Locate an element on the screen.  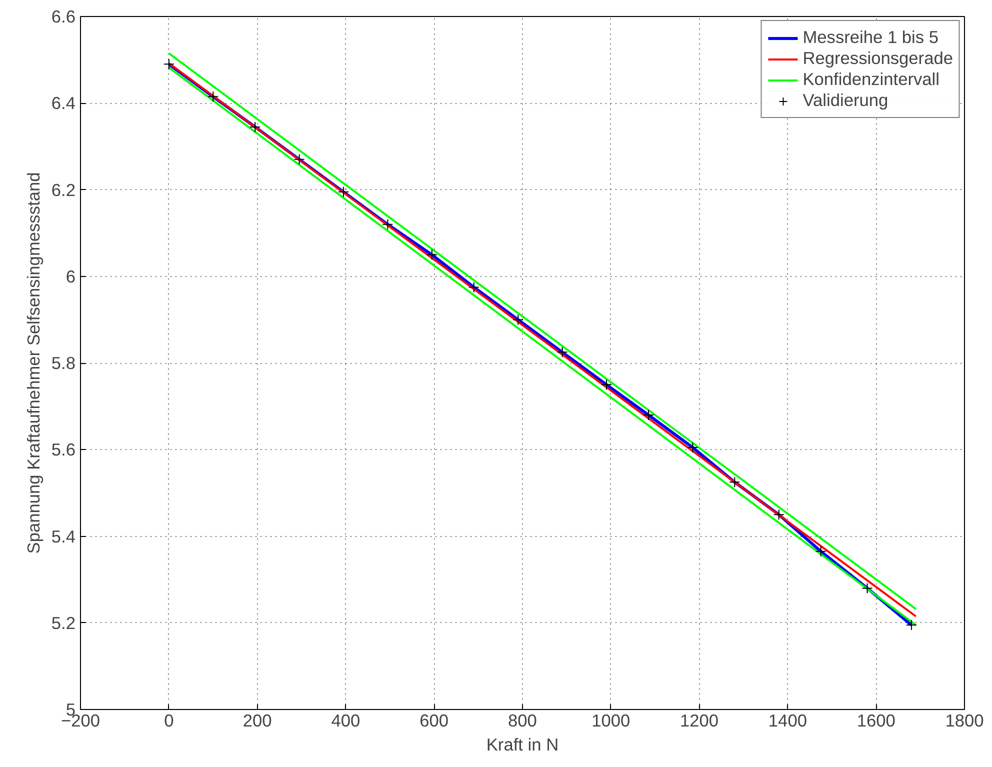
x-tick-label: 1000 is located at coordinates (611, 720).